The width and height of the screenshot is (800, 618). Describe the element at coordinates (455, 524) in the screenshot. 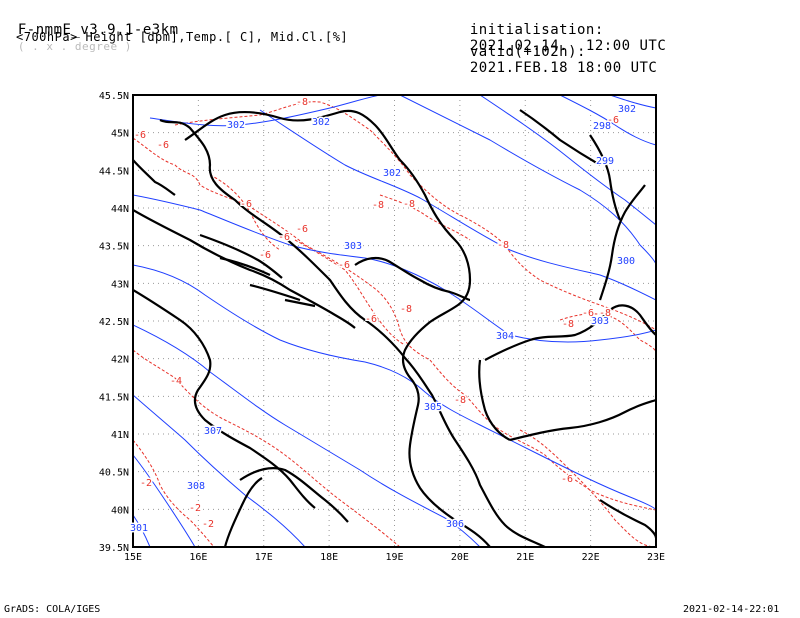

I see `height-contour-label: 306` at that location.